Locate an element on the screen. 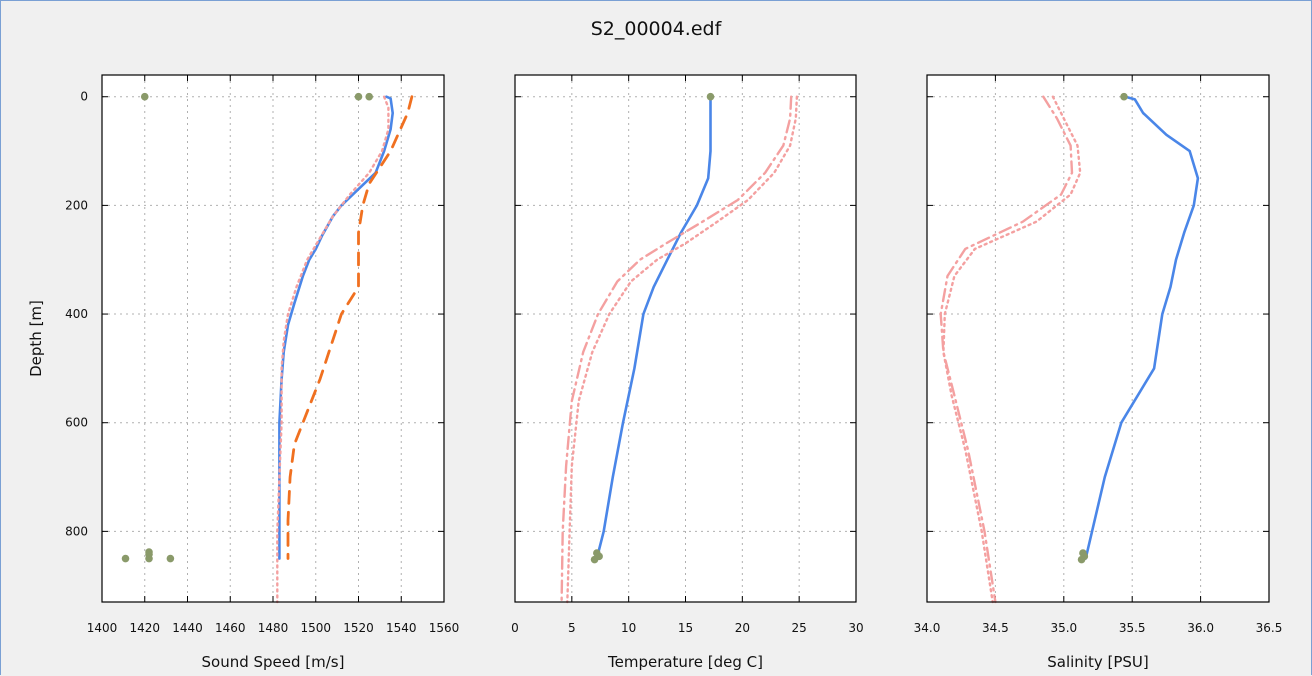 This screenshot has height=676, width=1312. x-tick-label: 1520 is located at coordinates (358, 628).